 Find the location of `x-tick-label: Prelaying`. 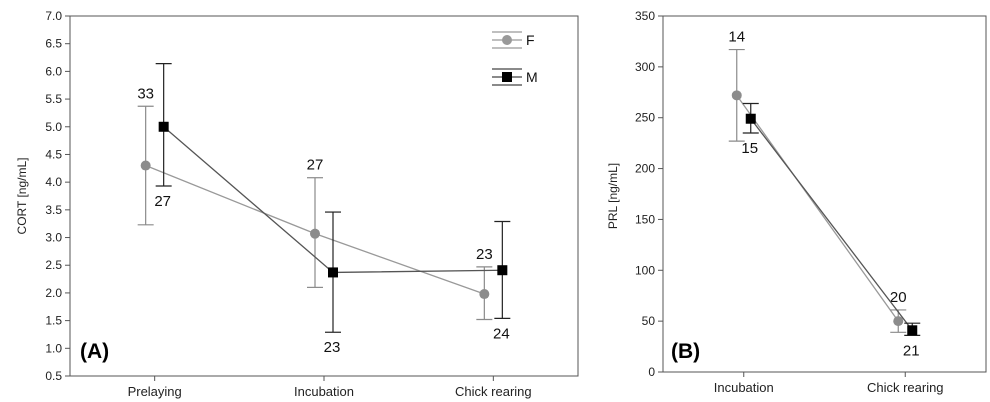

x-tick-label: Prelaying is located at coordinates (155, 391).